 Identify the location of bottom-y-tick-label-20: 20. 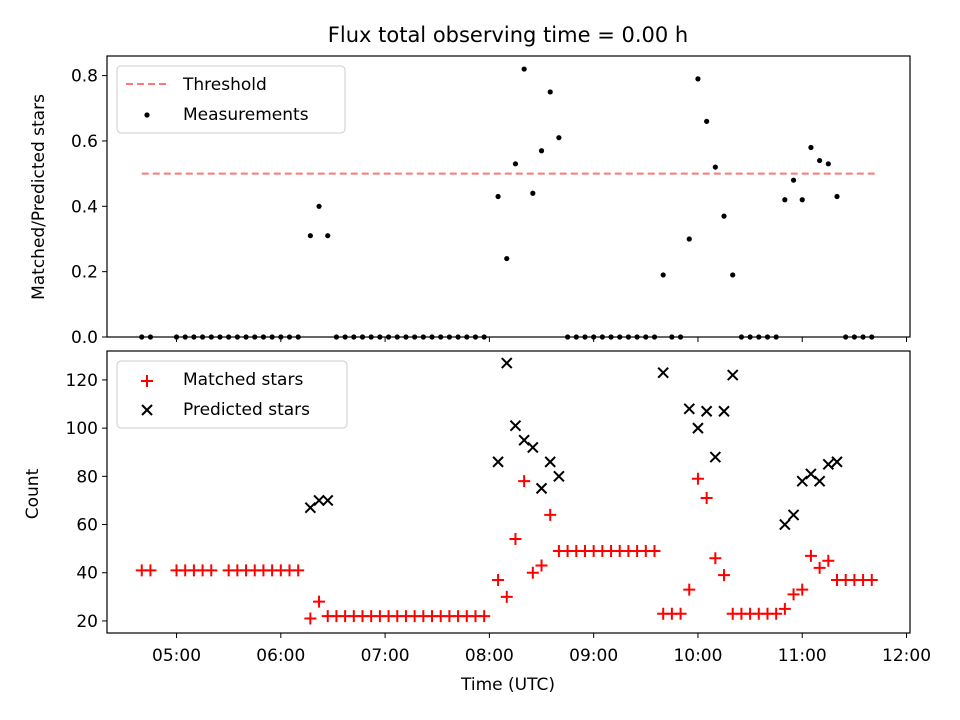
(87, 622).